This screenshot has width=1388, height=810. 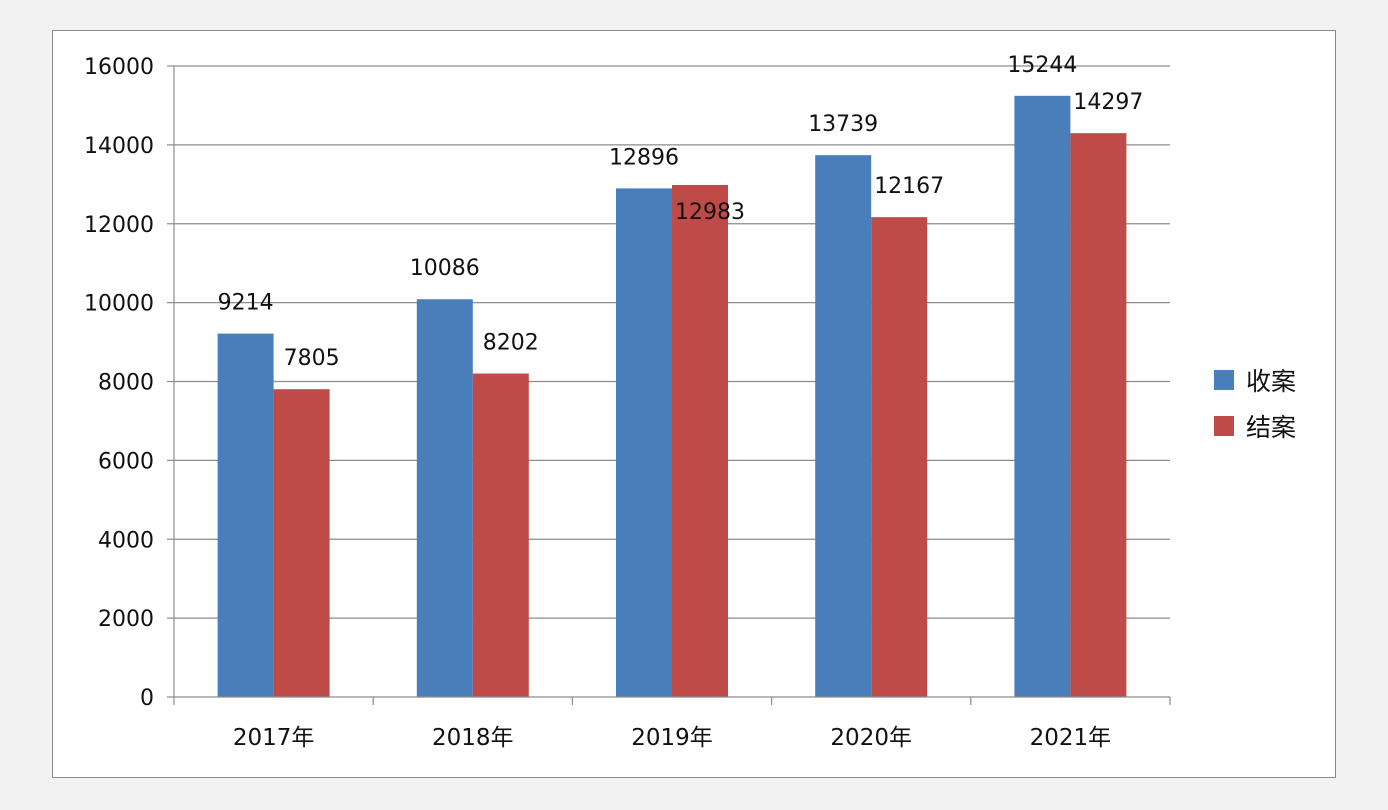 I want to click on data-label-jiean: 8202, so click(x=511, y=343).